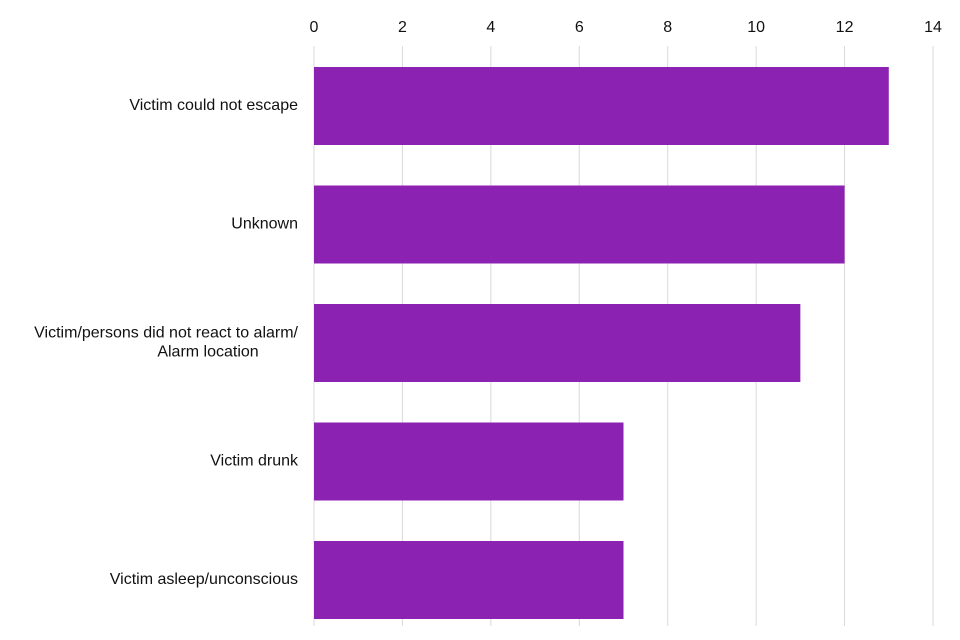 The image size is (960, 640). What do you see at coordinates (667, 27) in the screenshot?
I see `x-tick-label: 8` at bounding box center [667, 27].